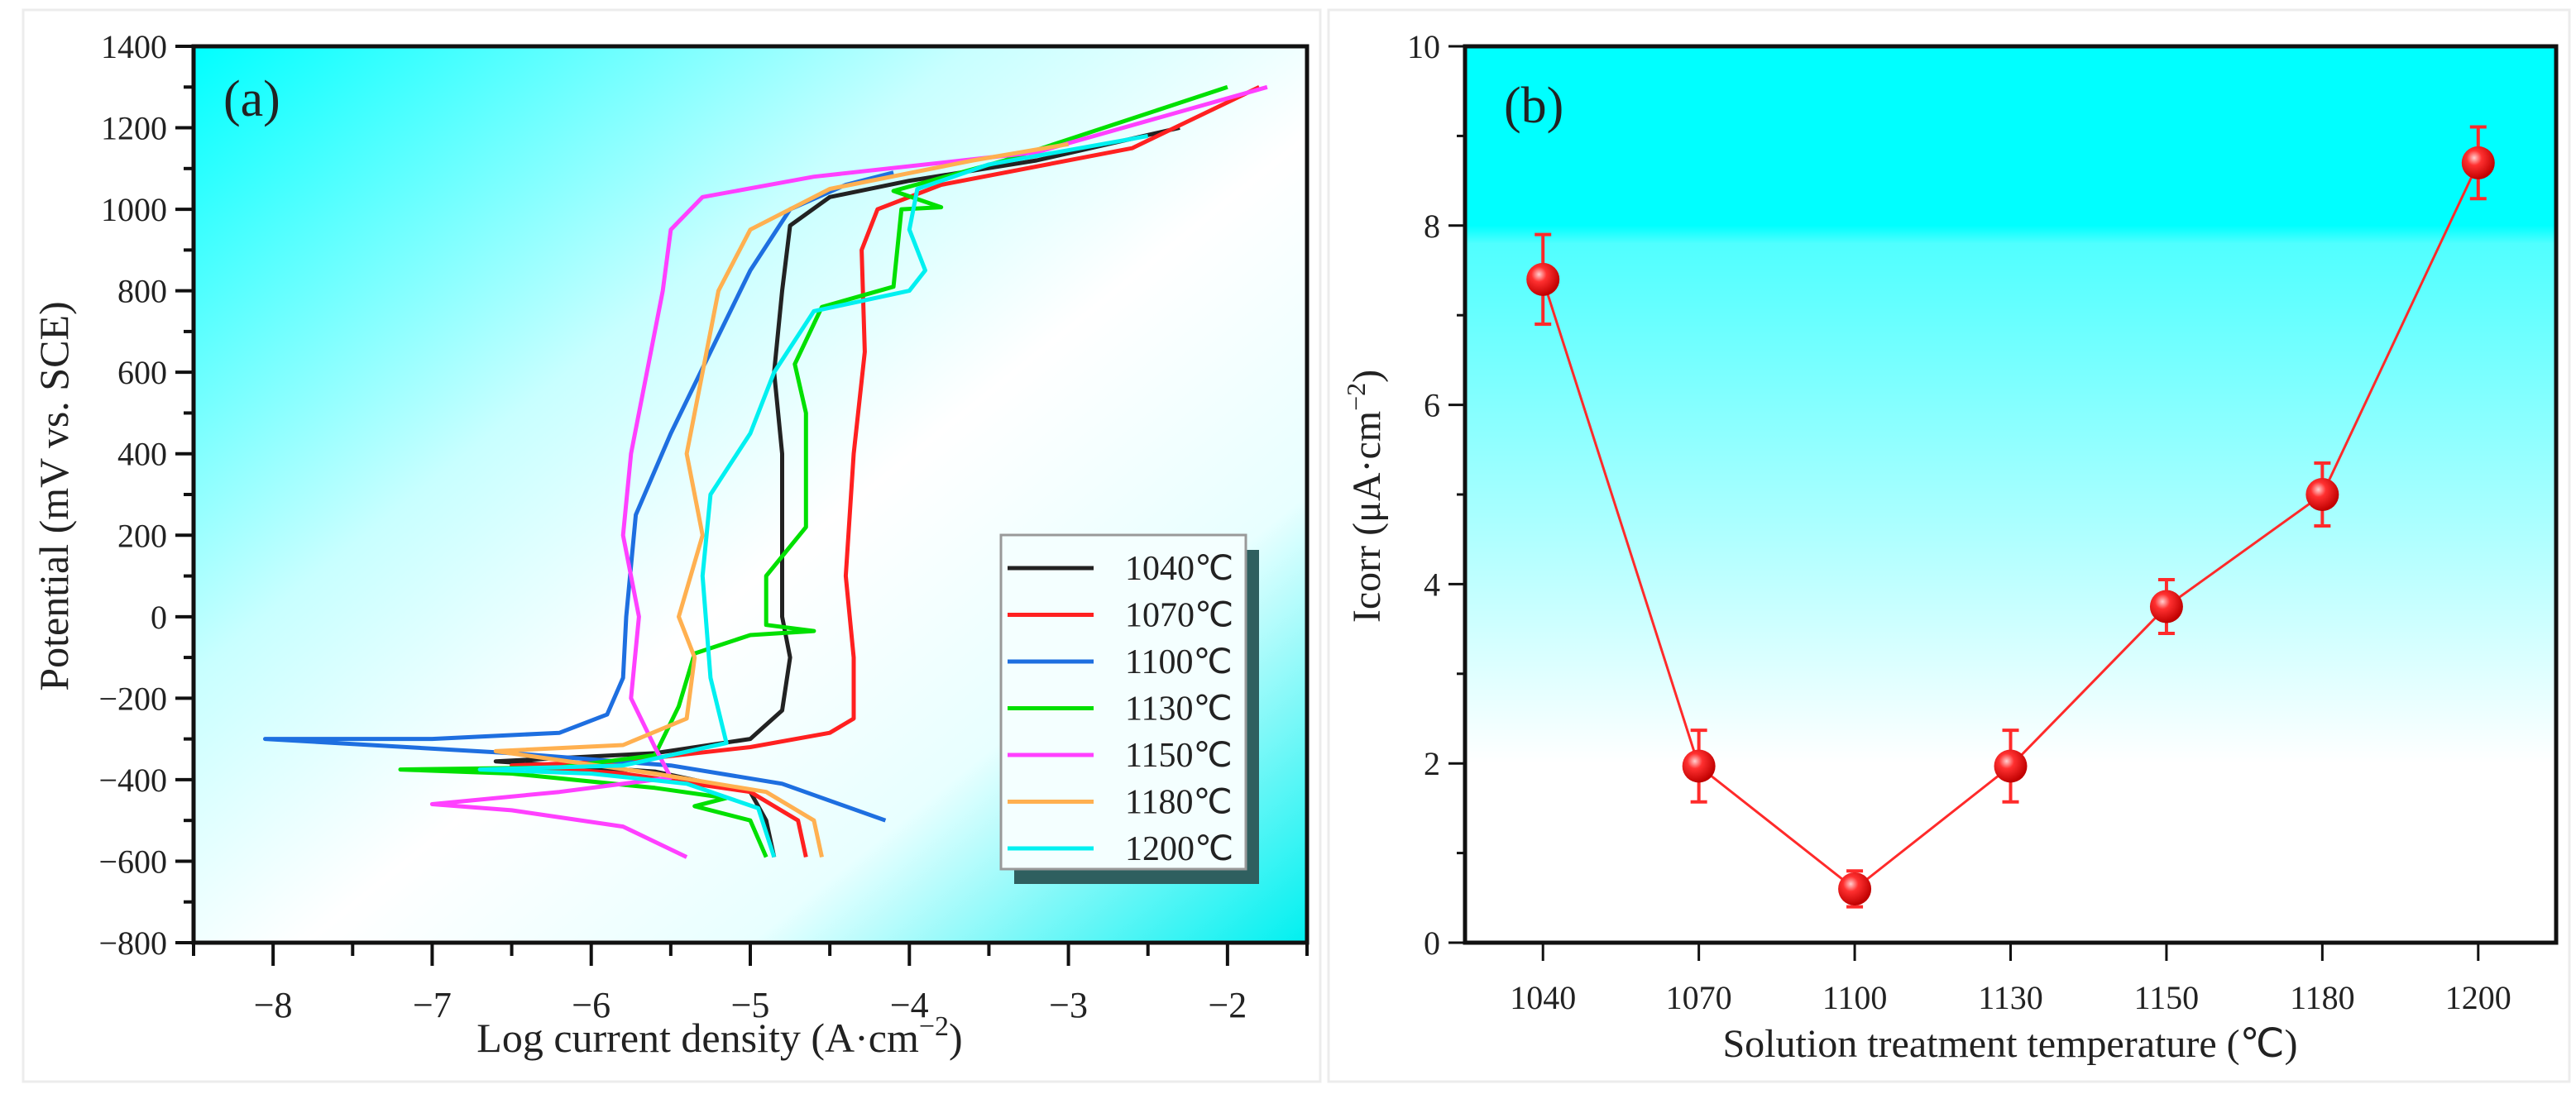 This screenshot has width=2576, height=1094. I want to click on x-tick-label: −4, so click(909, 1005).